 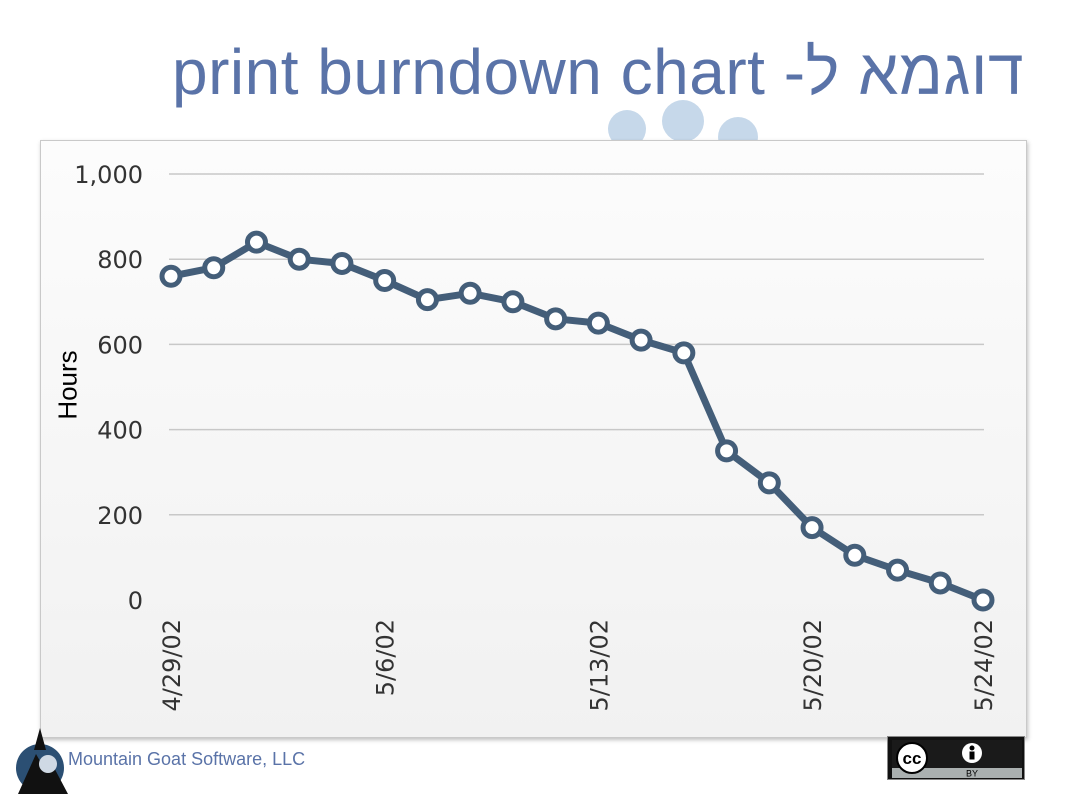 I want to click on slide-title-english: print burndown chart, so click(x=468, y=72).